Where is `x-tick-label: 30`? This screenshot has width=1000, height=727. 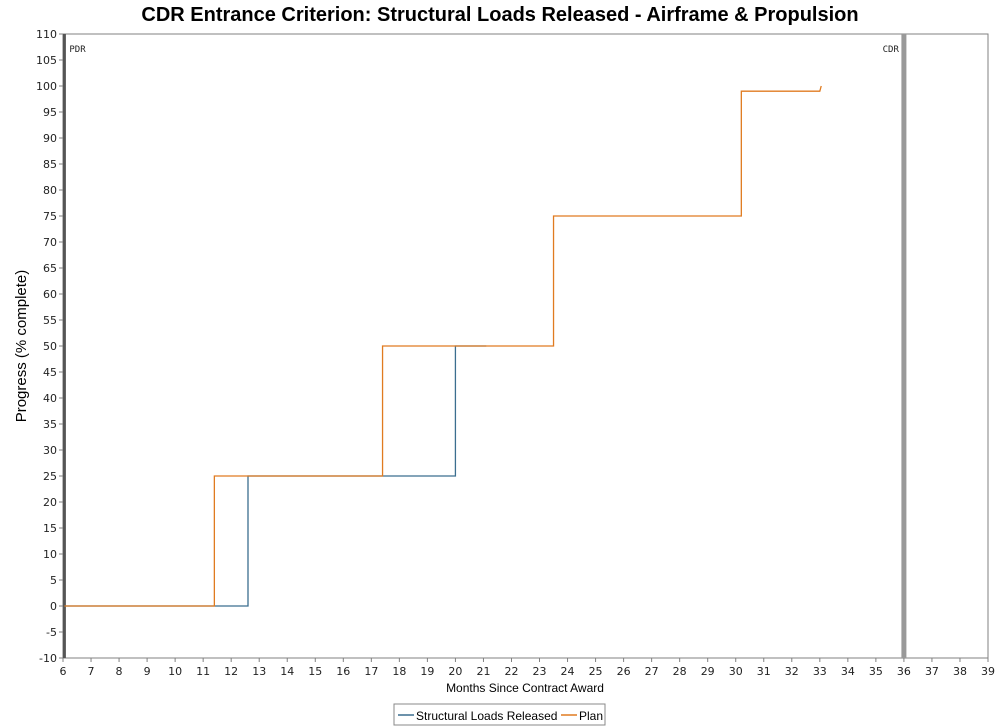
x-tick-label: 30 is located at coordinates (736, 671).